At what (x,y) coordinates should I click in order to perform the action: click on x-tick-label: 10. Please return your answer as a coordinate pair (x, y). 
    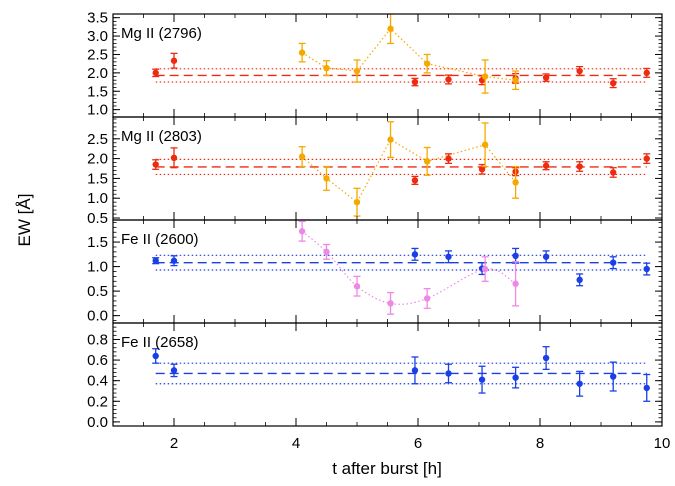
    Looking at the image, I should click on (662, 443).